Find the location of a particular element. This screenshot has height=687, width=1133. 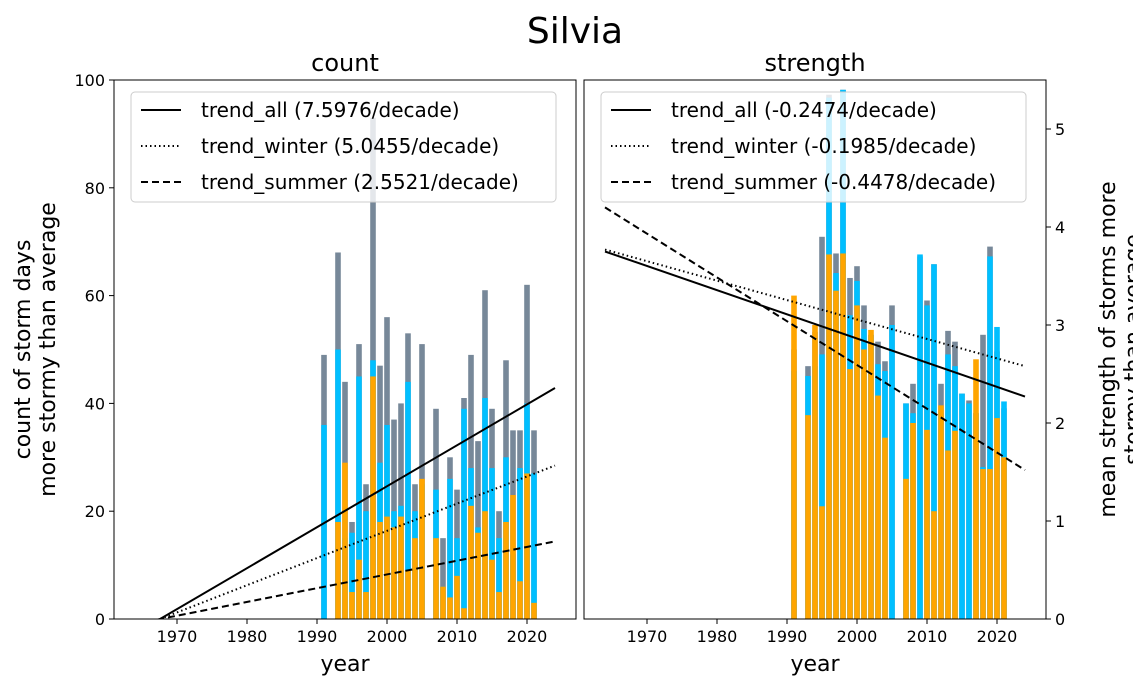

y-axis-label-line: mean strength of storms more is located at coordinates (1108, 349).